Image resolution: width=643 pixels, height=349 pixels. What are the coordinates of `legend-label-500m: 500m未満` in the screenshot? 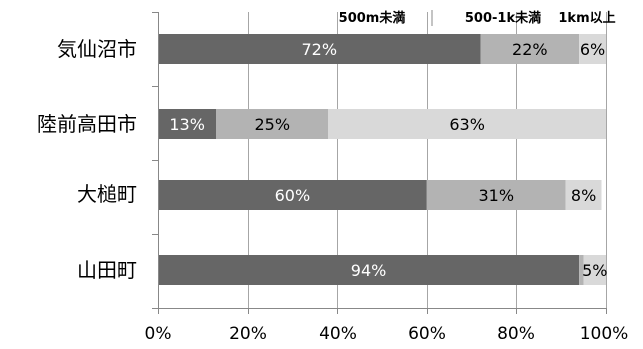 It's located at (372, 18).